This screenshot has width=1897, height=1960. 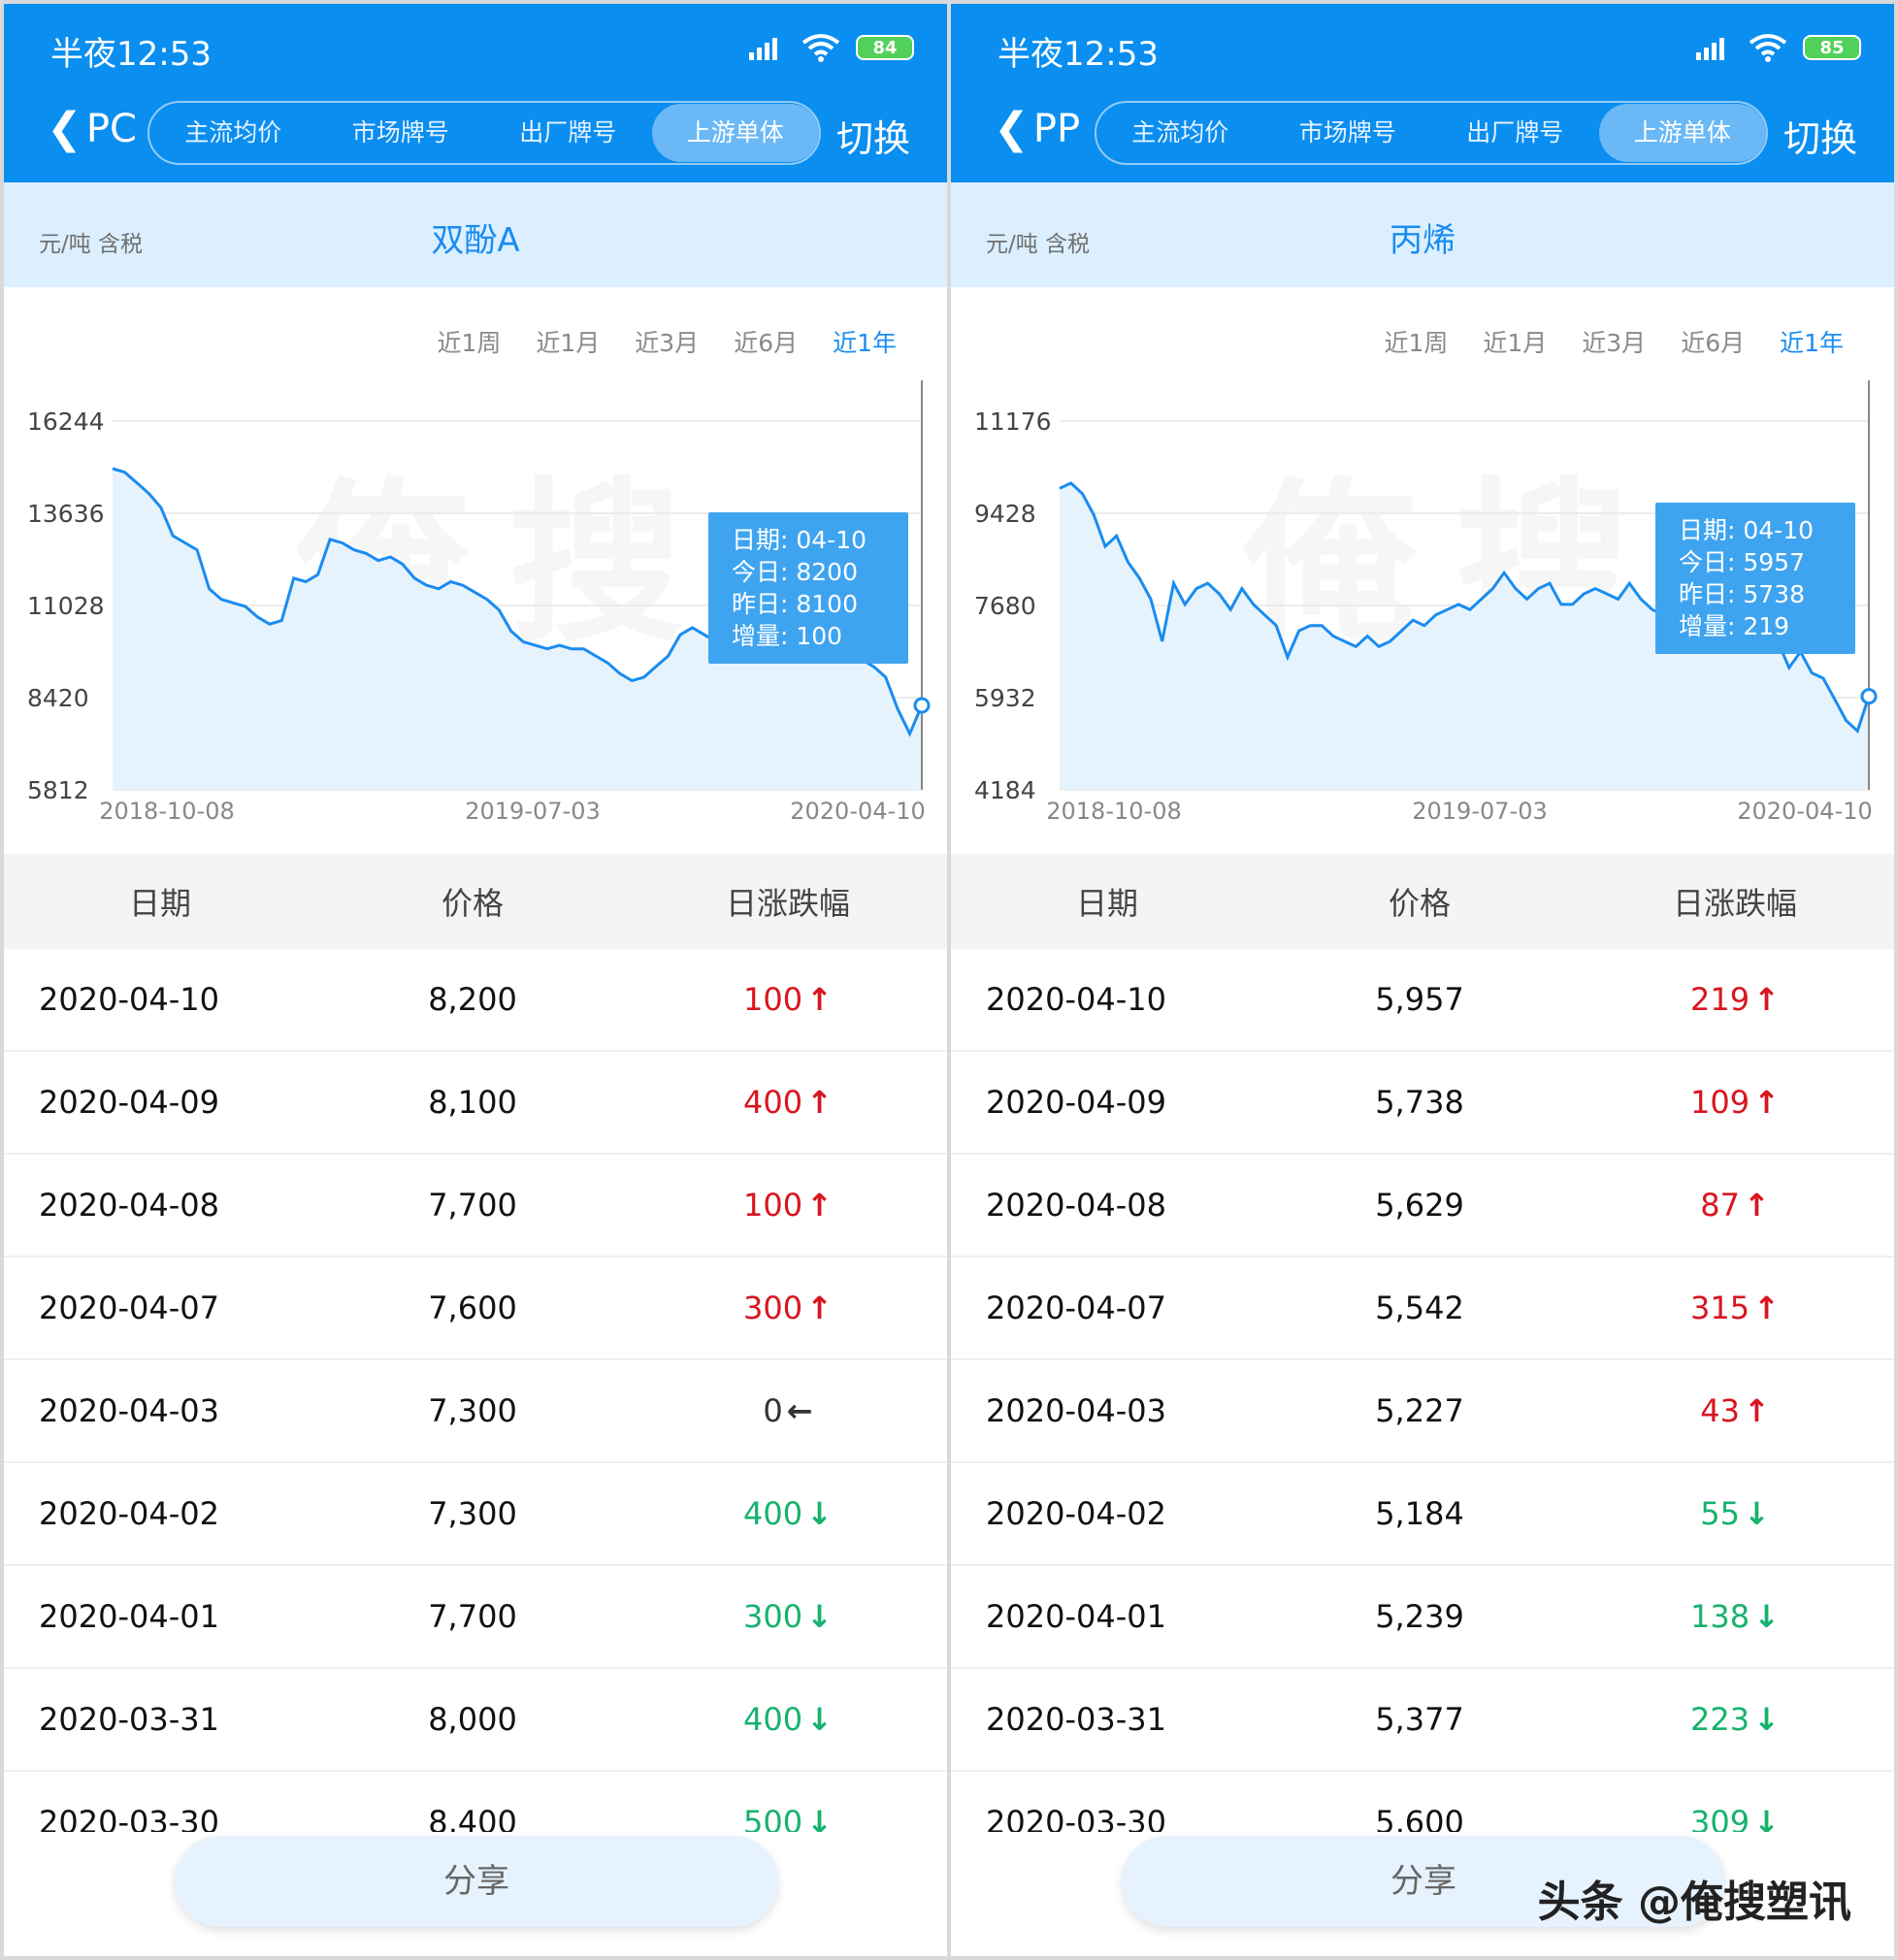 I want to click on y-tick-label: 8420, so click(x=58, y=698).